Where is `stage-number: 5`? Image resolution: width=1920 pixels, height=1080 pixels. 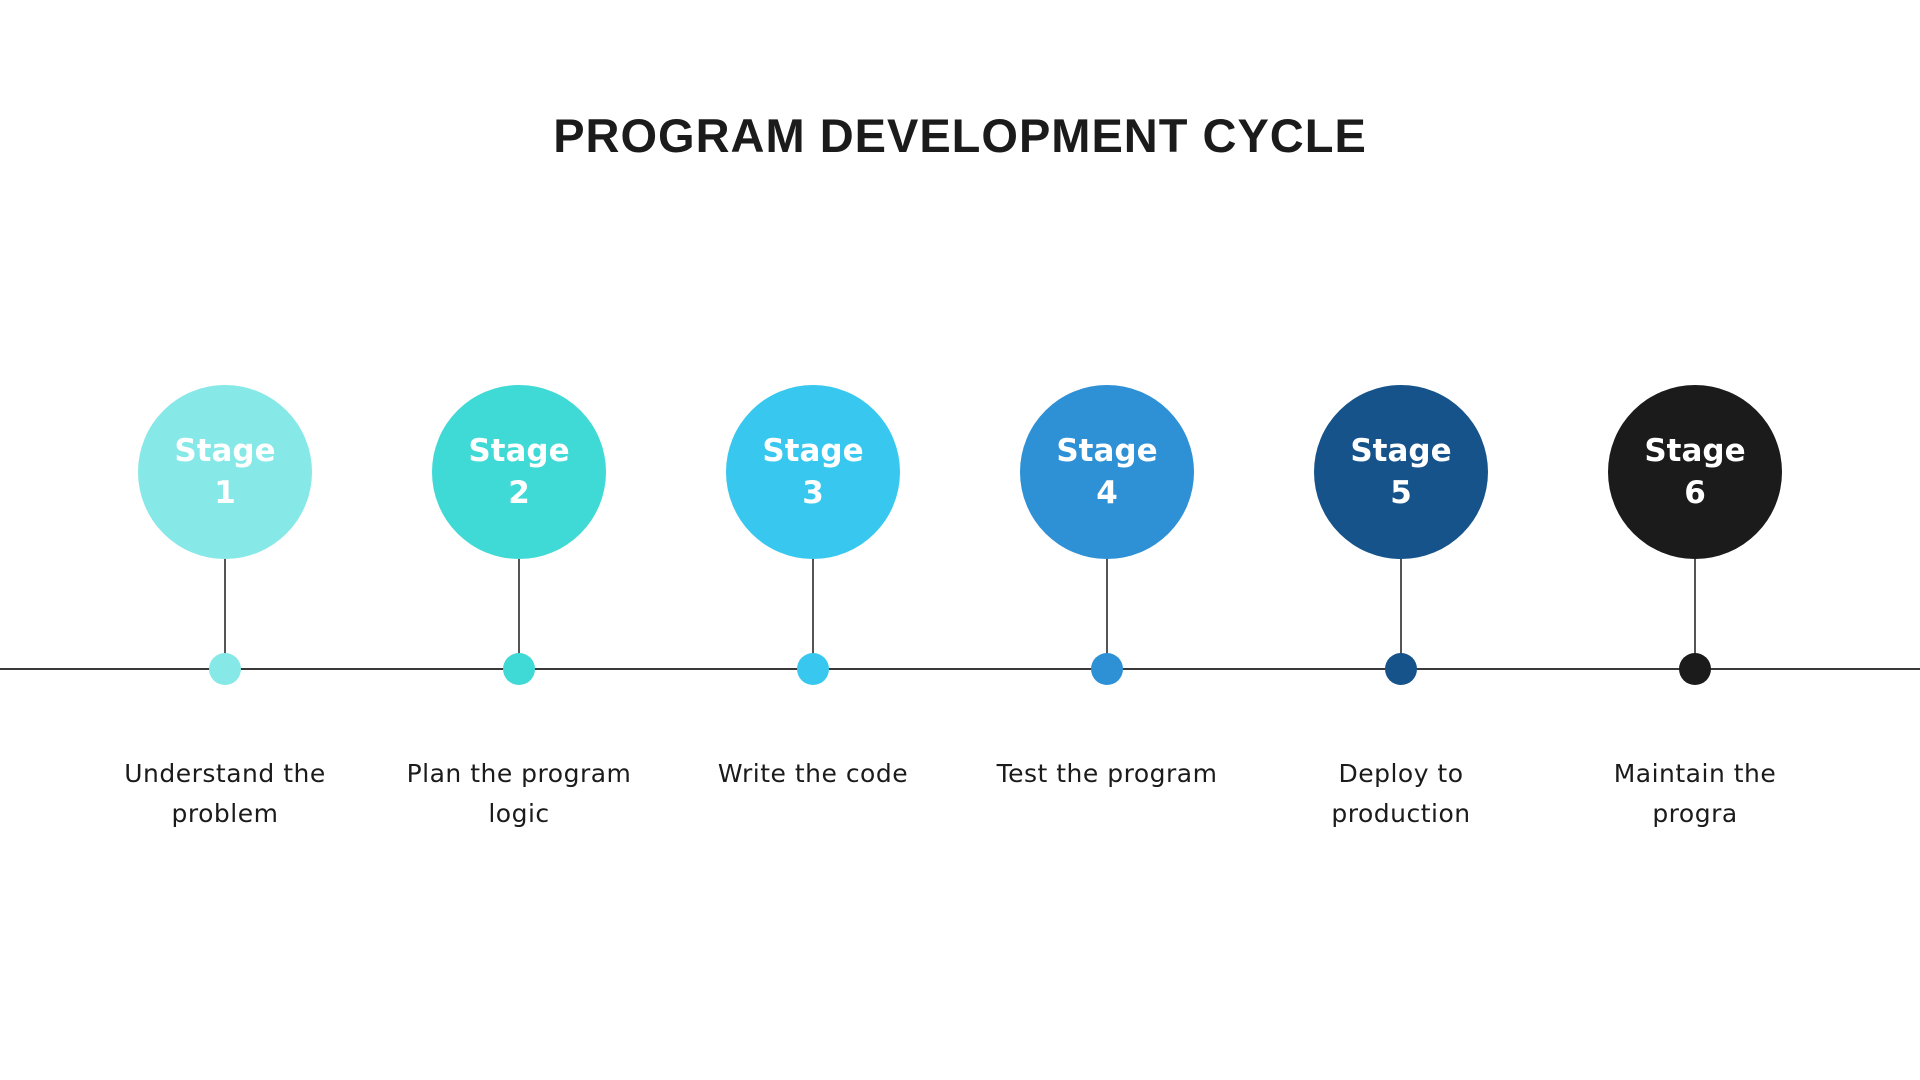 stage-number: 5 is located at coordinates (1401, 493).